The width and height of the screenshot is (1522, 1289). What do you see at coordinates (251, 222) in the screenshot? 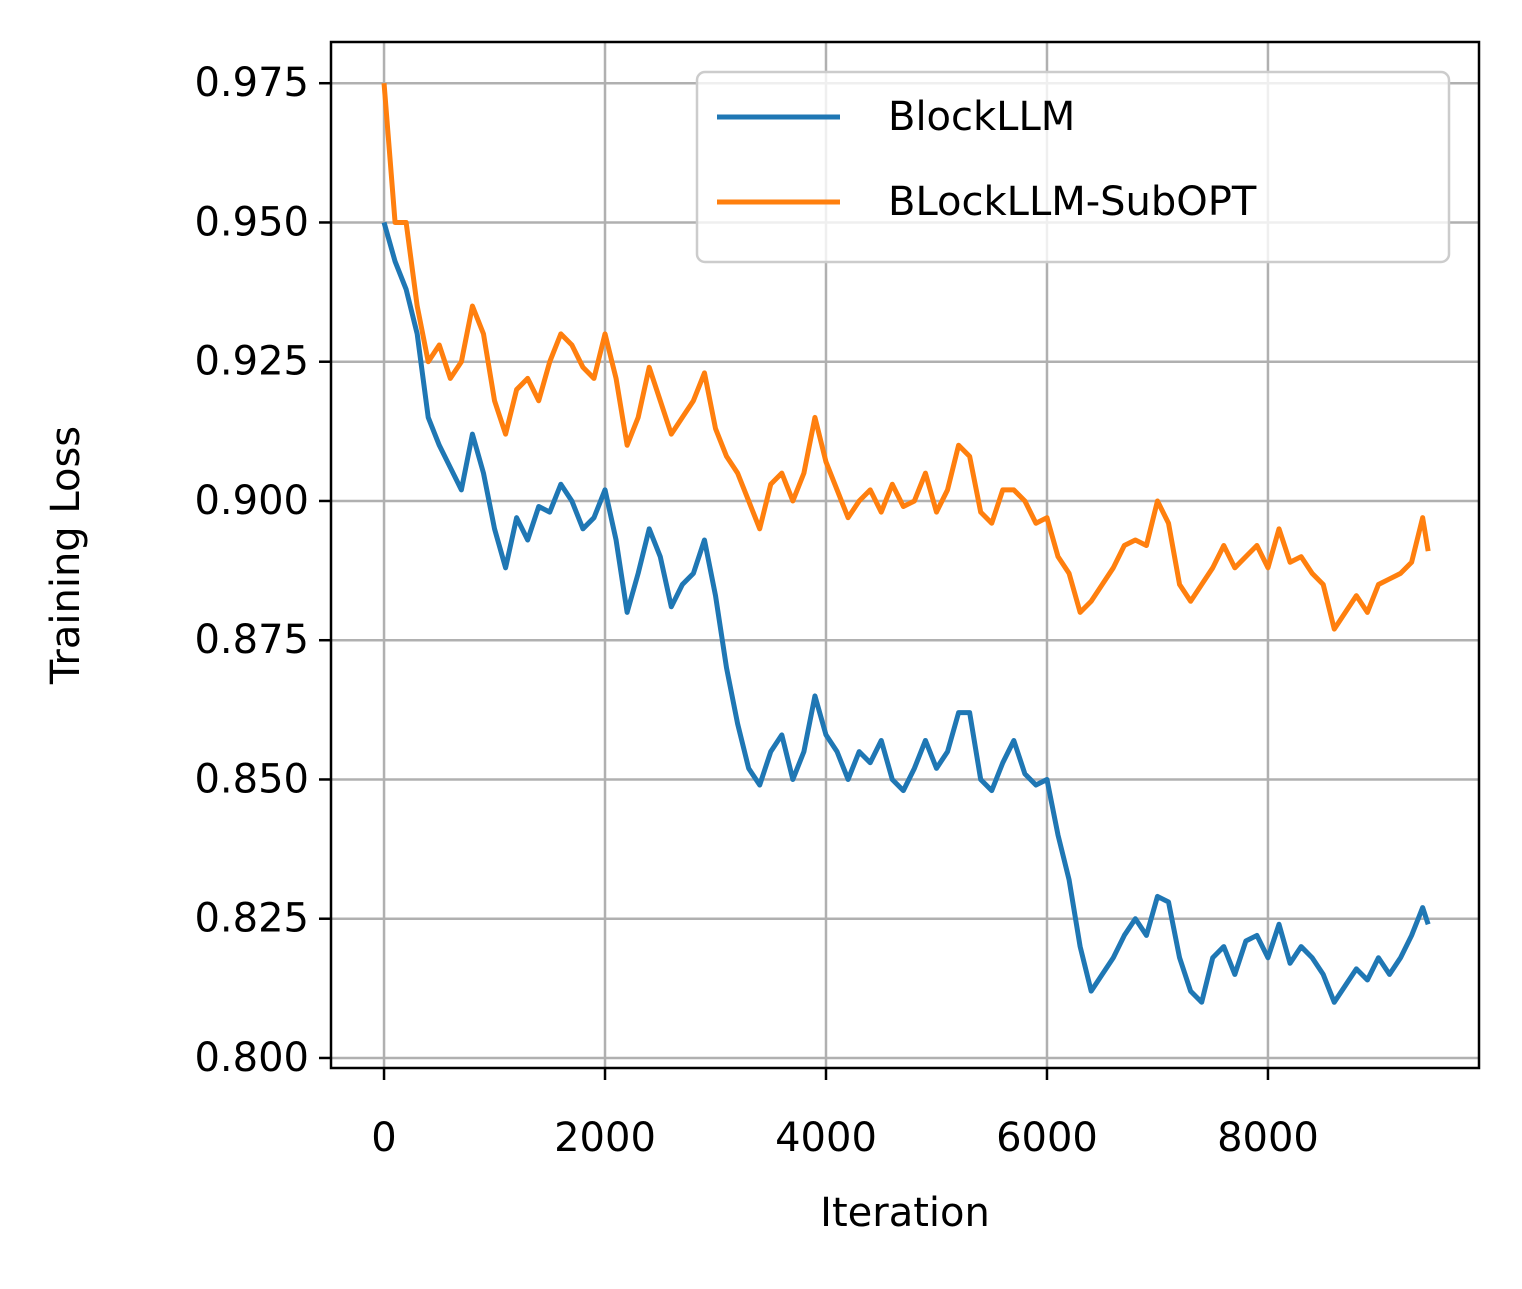
I see `y-tick-label: 0.950` at bounding box center [251, 222].